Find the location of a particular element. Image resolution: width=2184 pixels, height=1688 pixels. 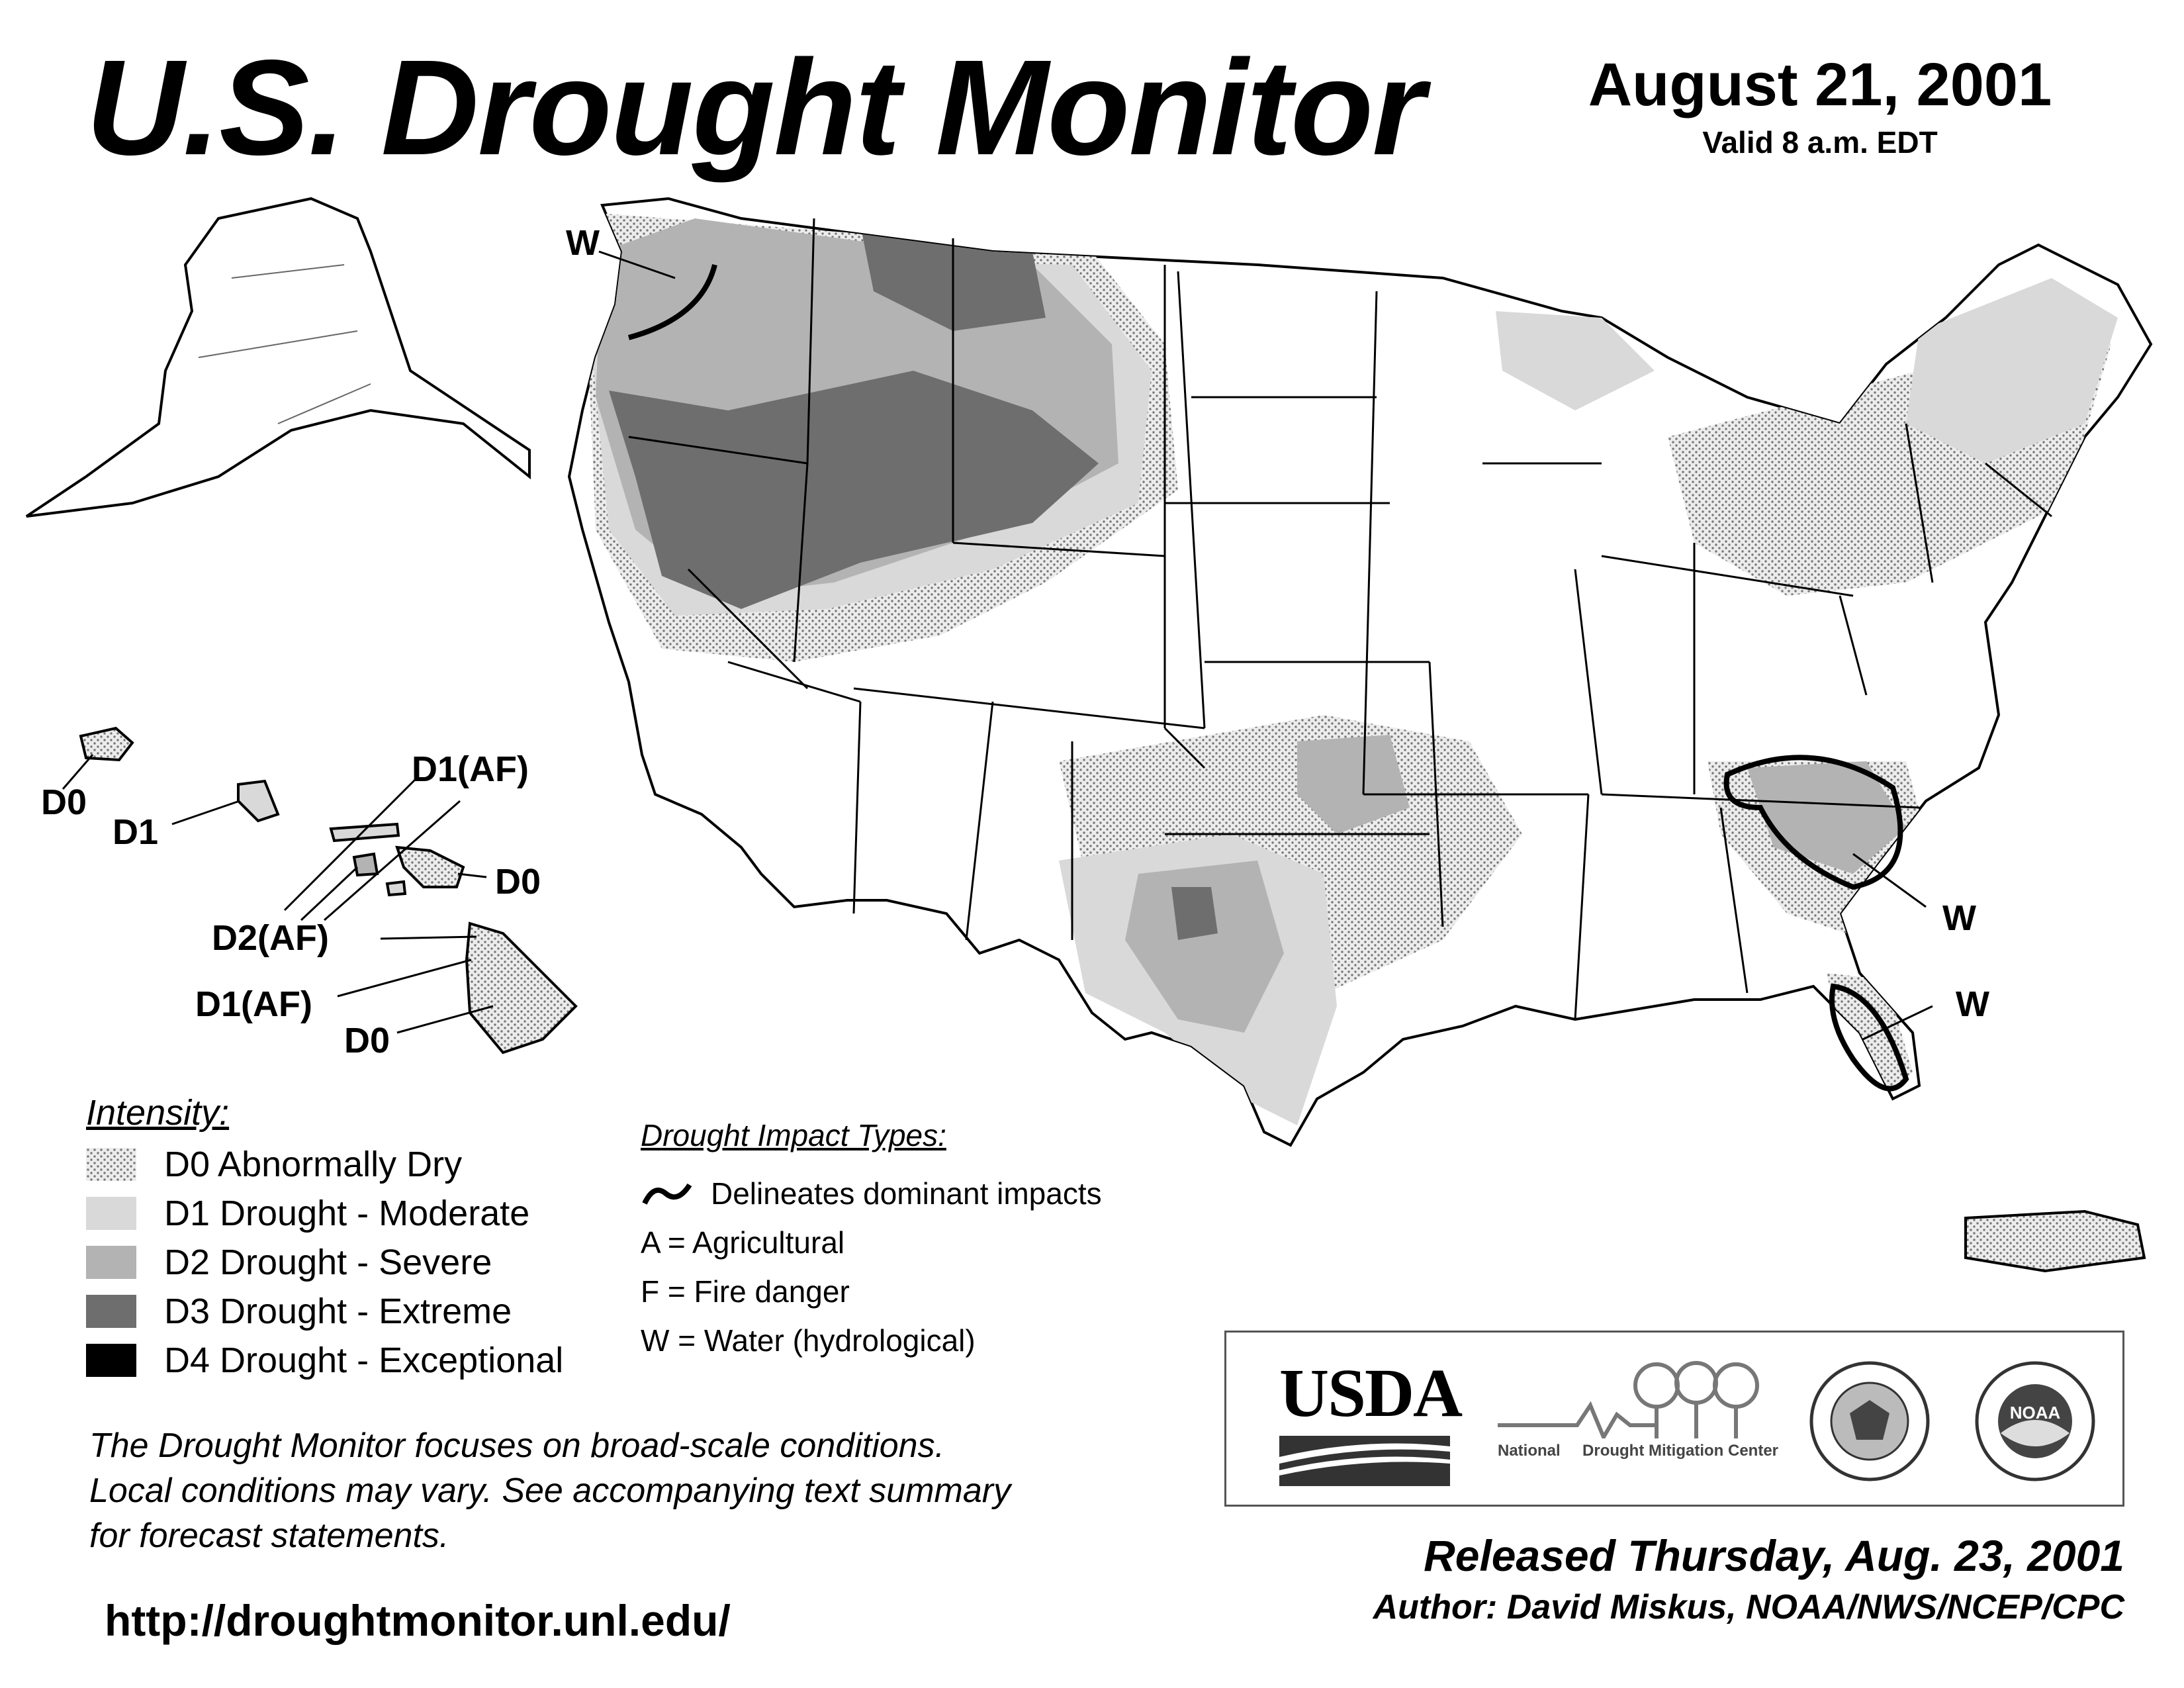

legend-label: D1 Drought - Moderate is located at coordinates (347, 1213).